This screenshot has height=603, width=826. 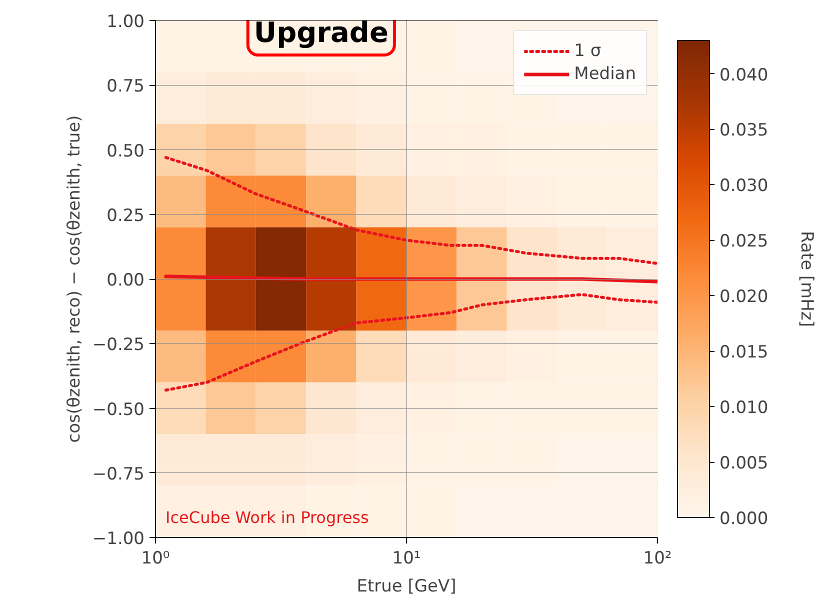 What do you see at coordinates (406, 586) in the screenshot?
I see `x-axis-title: Etrue [GeV]` at bounding box center [406, 586].